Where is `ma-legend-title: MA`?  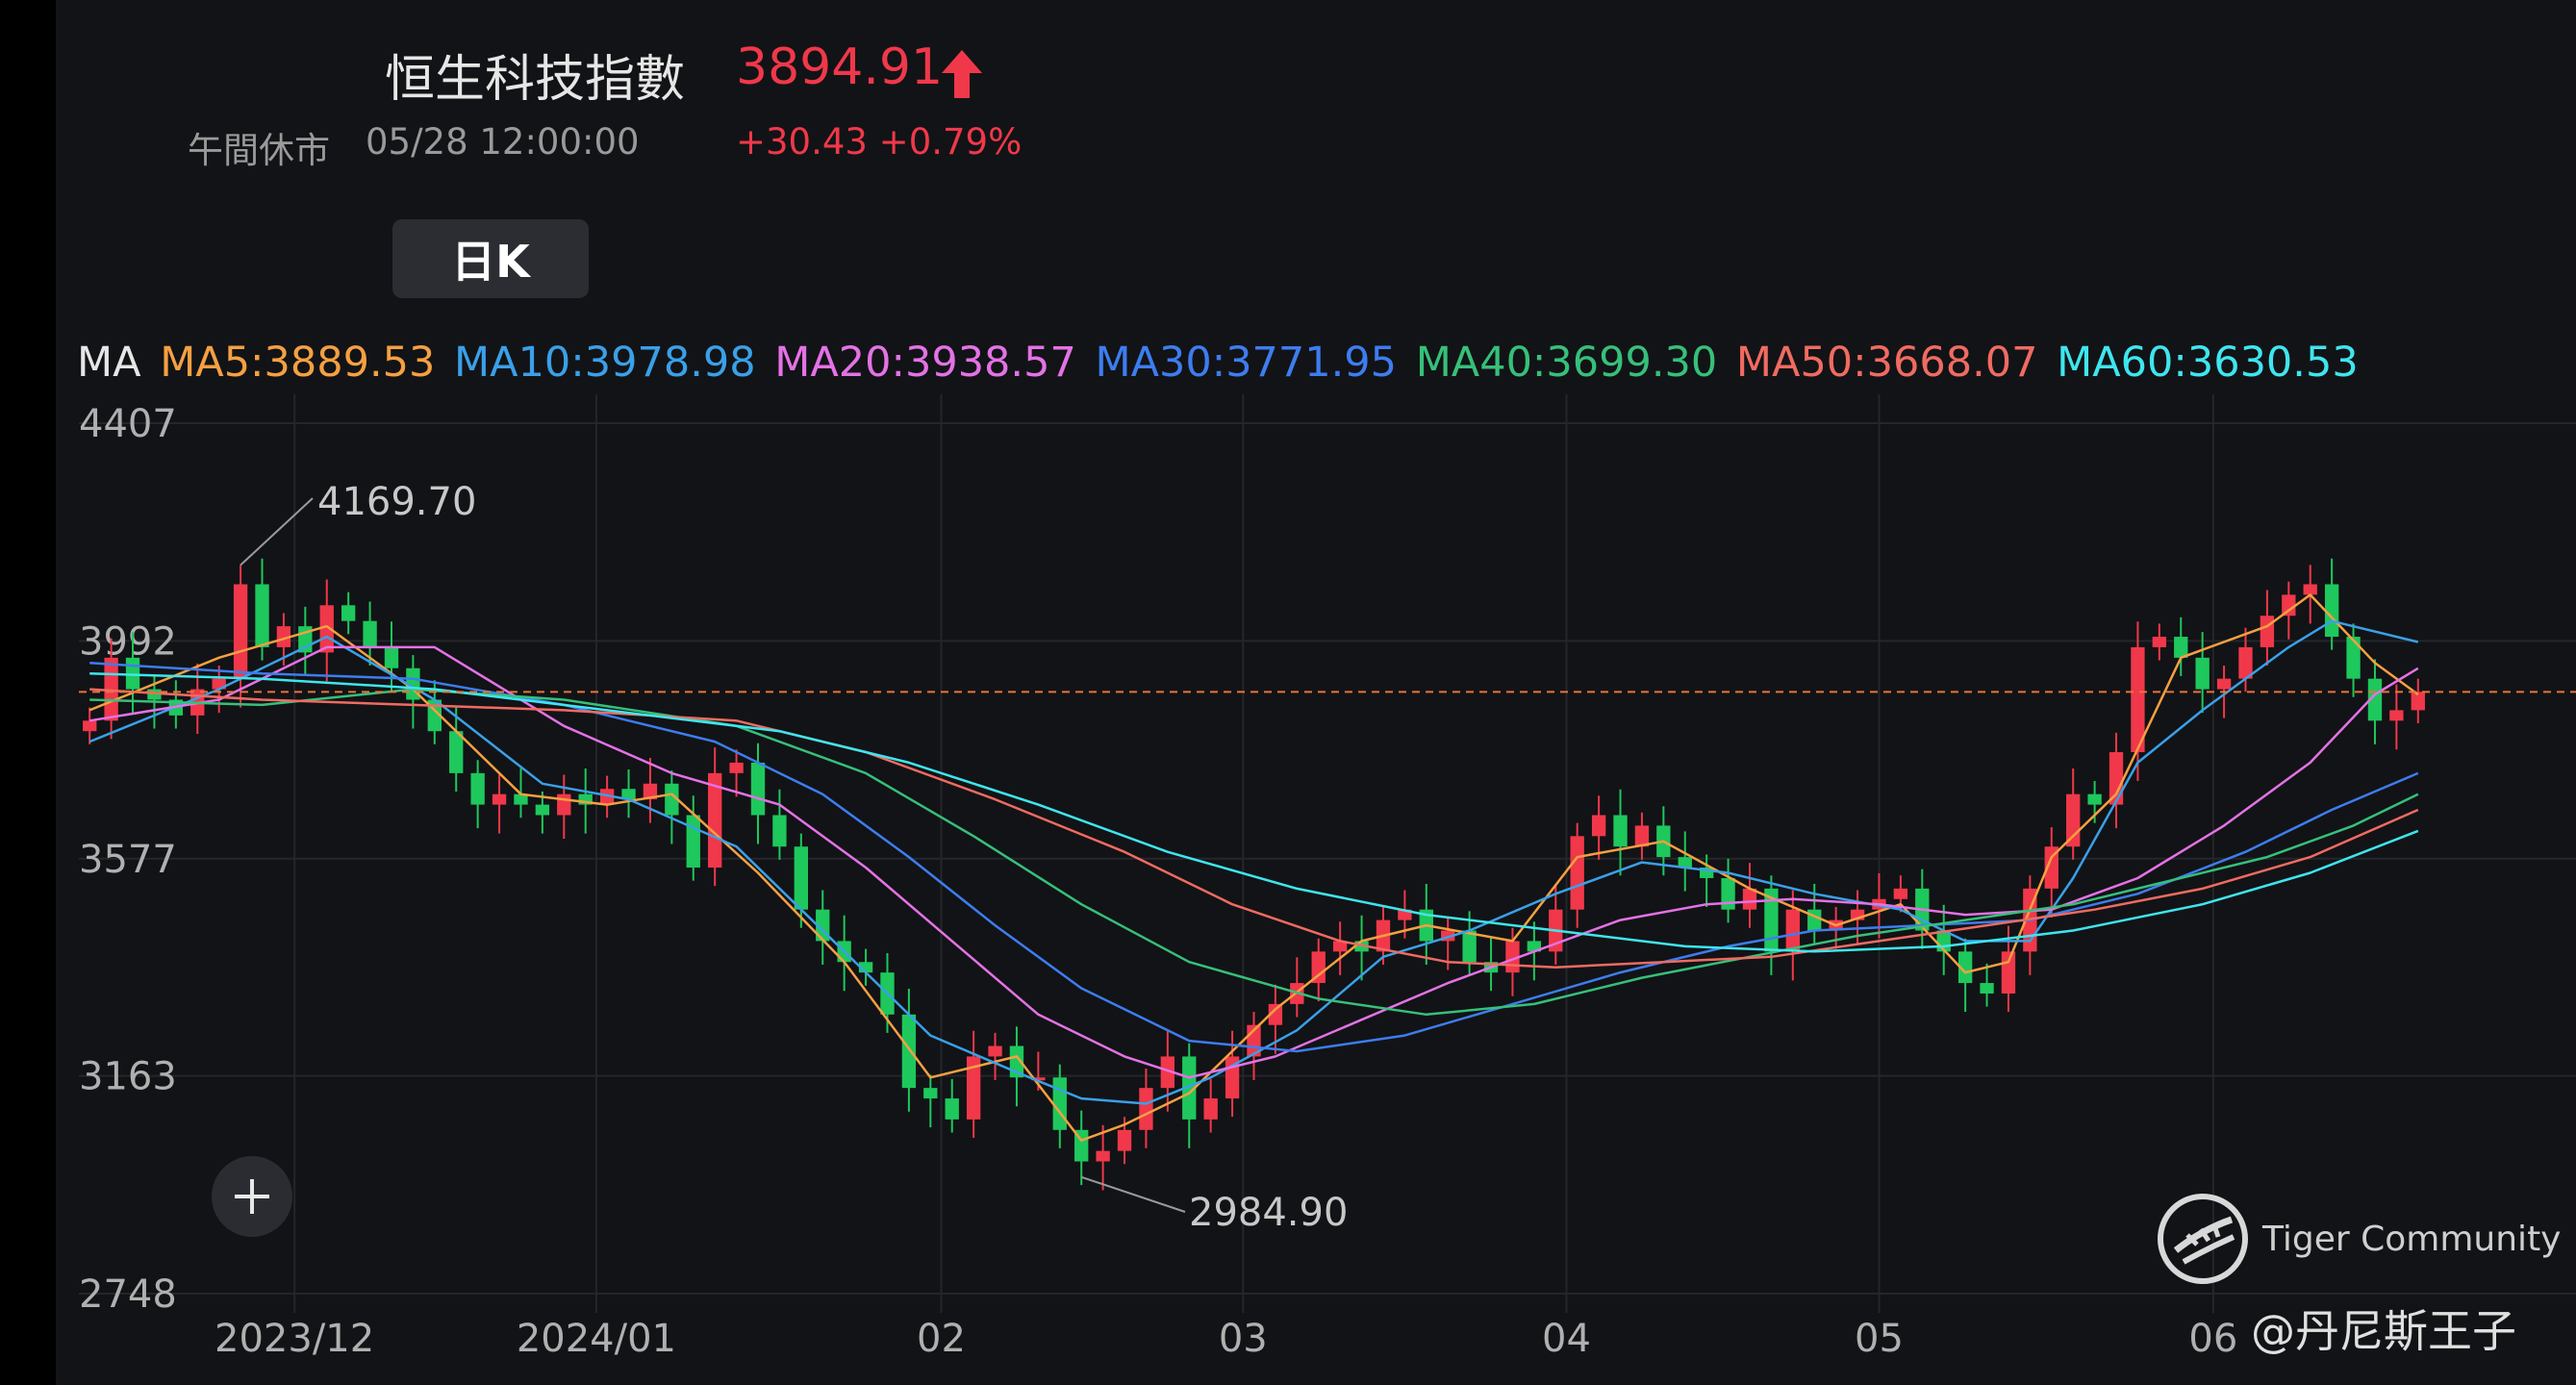 ma-legend-title: MA is located at coordinates (109, 363).